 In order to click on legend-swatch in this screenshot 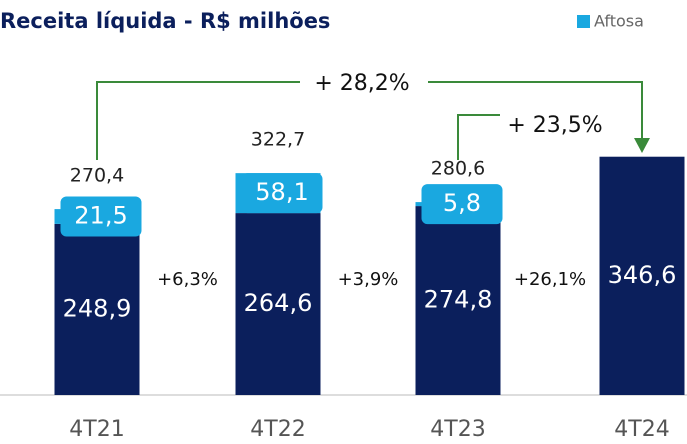, I will do `click(583, 21)`.